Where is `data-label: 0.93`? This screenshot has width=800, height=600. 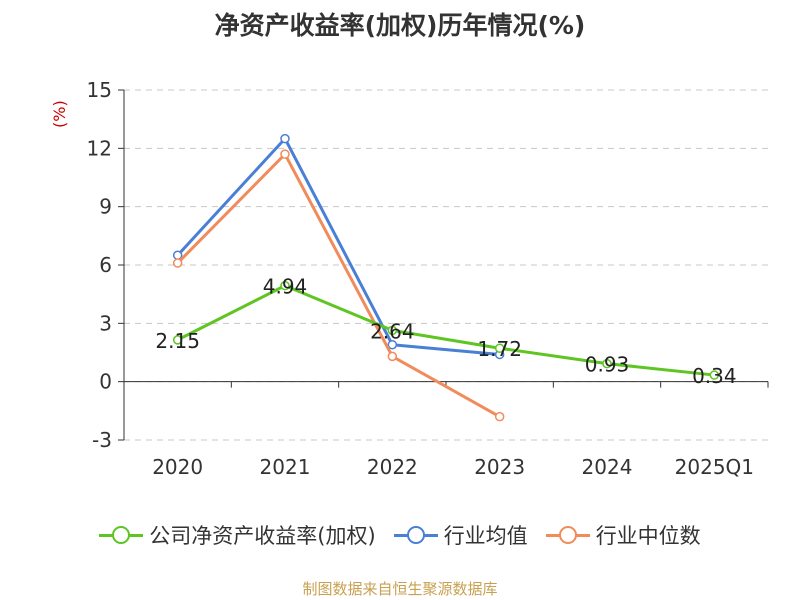
data-label: 0.93 is located at coordinates (607, 365).